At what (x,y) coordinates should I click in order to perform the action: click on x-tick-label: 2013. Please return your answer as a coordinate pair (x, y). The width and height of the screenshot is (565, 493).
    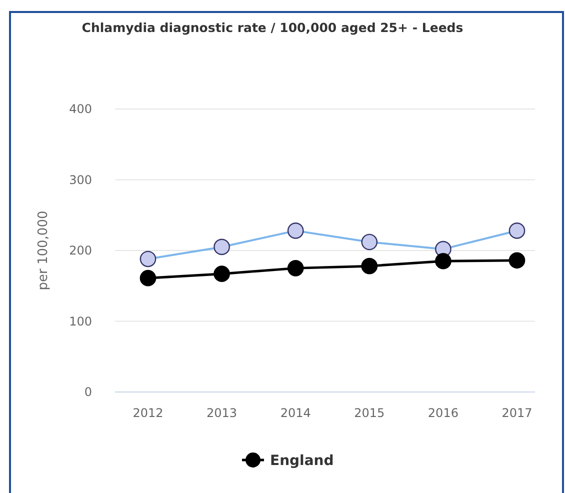
    Looking at the image, I should click on (222, 413).